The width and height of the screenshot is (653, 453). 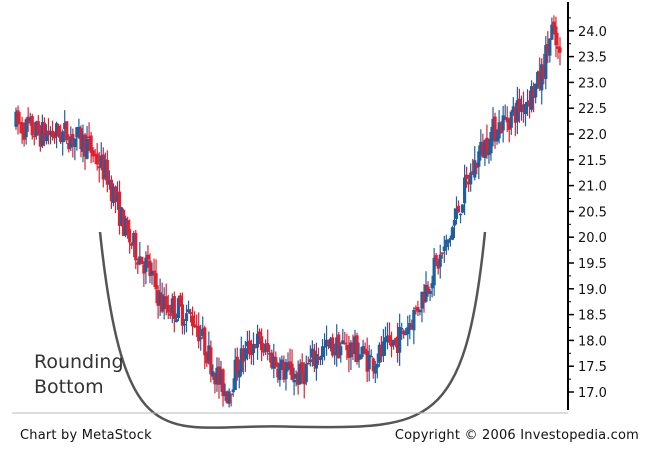 What do you see at coordinates (592, 161) in the screenshot?
I see `y-tick-label: 21.5` at bounding box center [592, 161].